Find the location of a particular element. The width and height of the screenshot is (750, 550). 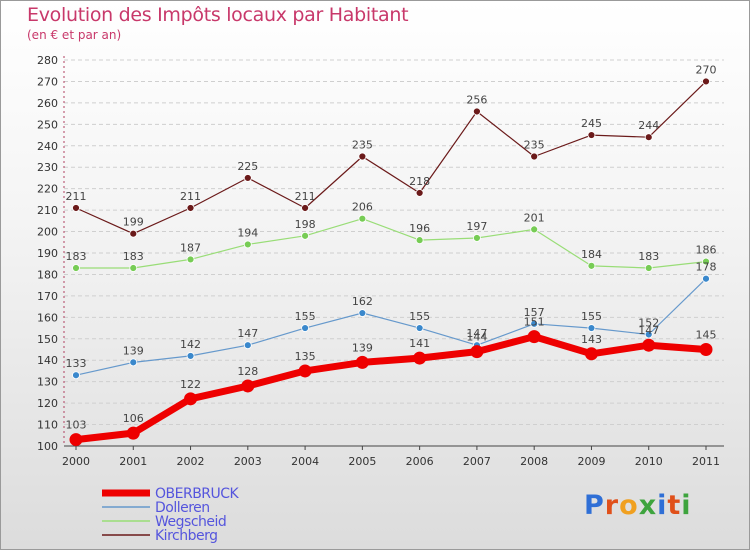

data-label-dolleren: 147 is located at coordinates (247, 333).